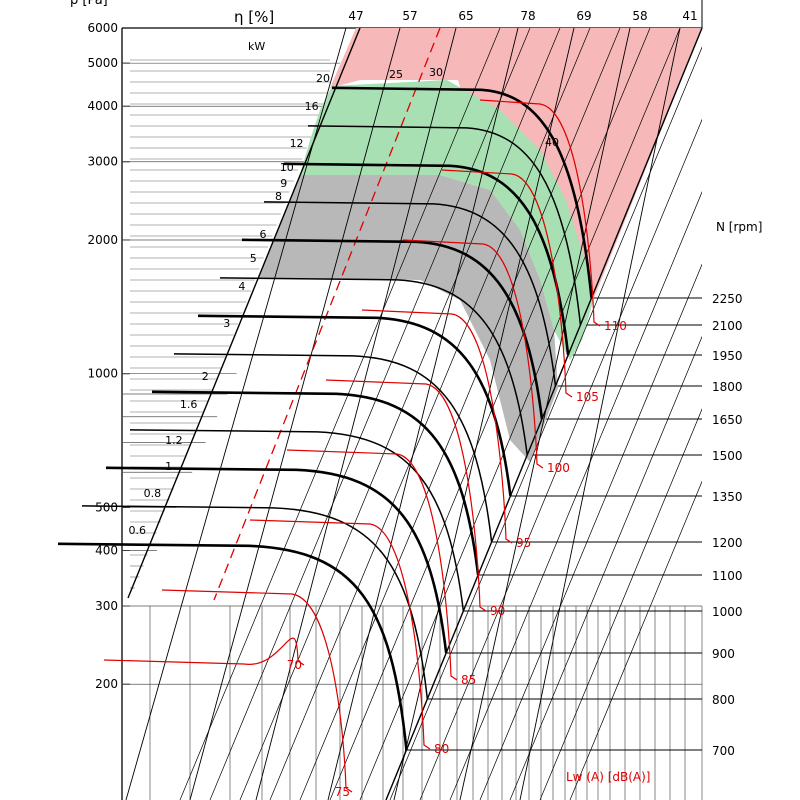 The width and height of the screenshot is (800, 800). Describe the element at coordinates (278, 196) in the screenshot. I see `power-value: 8` at that location.